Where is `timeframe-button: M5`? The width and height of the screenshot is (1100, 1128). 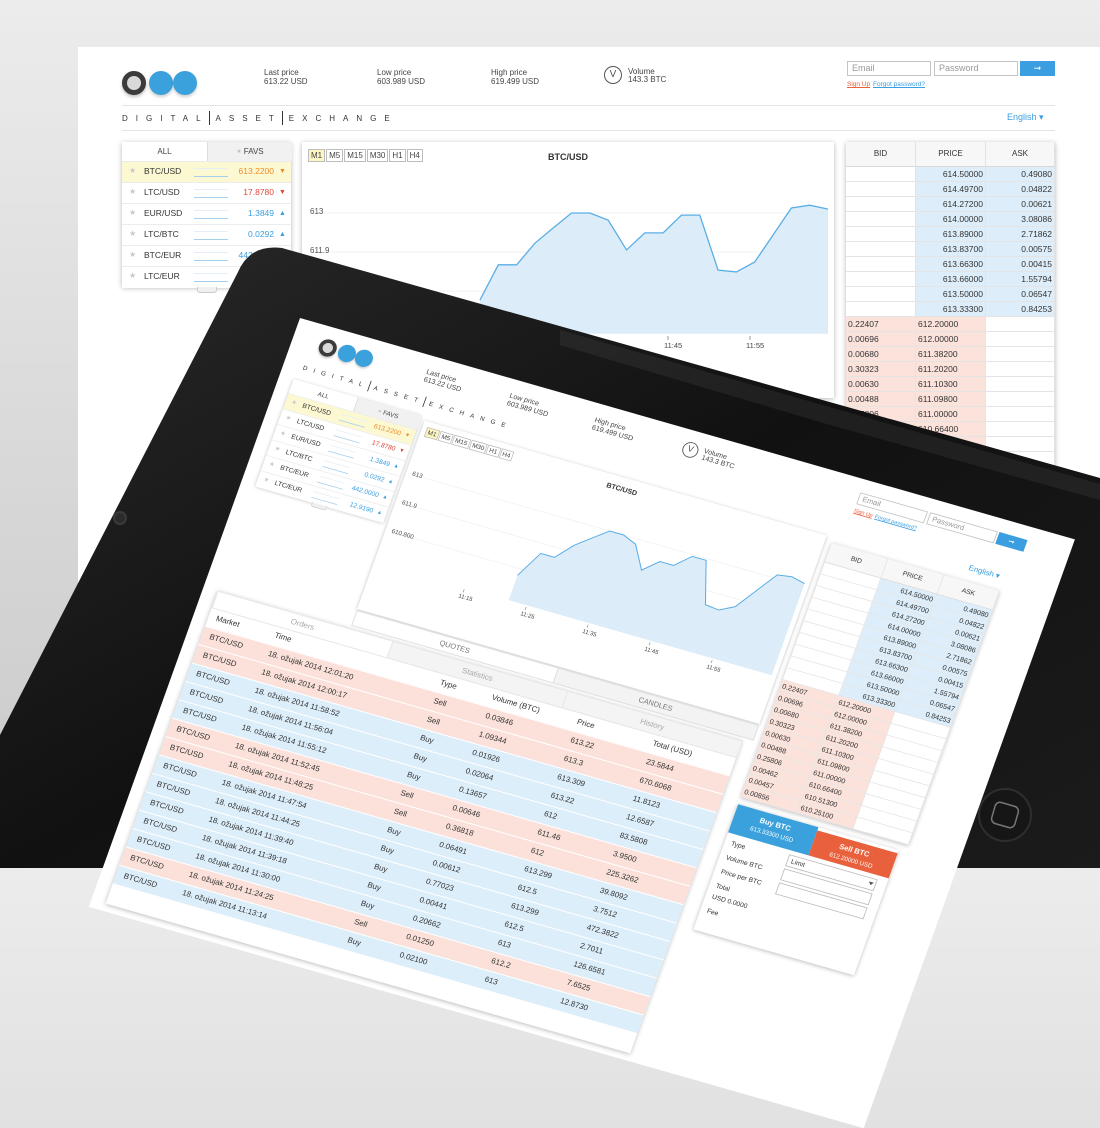
timeframe-button: M5 is located at coordinates (335, 155).